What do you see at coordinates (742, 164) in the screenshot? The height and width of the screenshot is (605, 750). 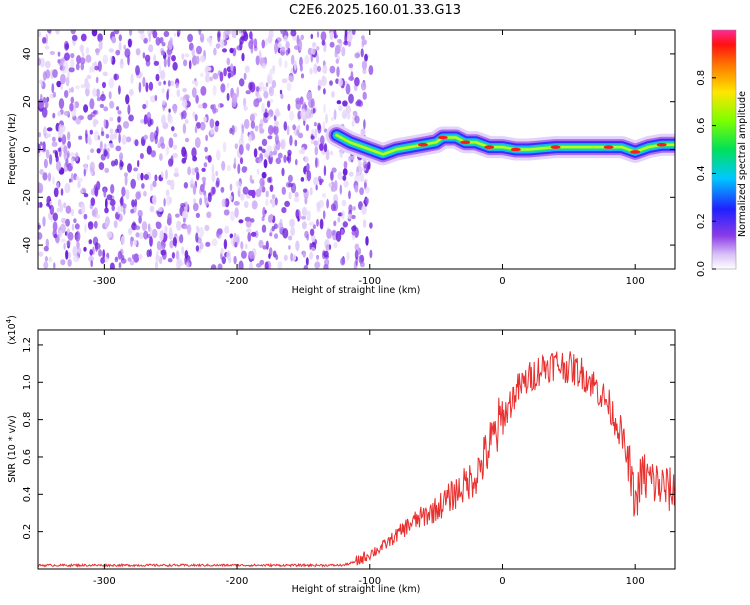 I see `colorbar-label: Normalized spectral amplitude` at bounding box center [742, 164].